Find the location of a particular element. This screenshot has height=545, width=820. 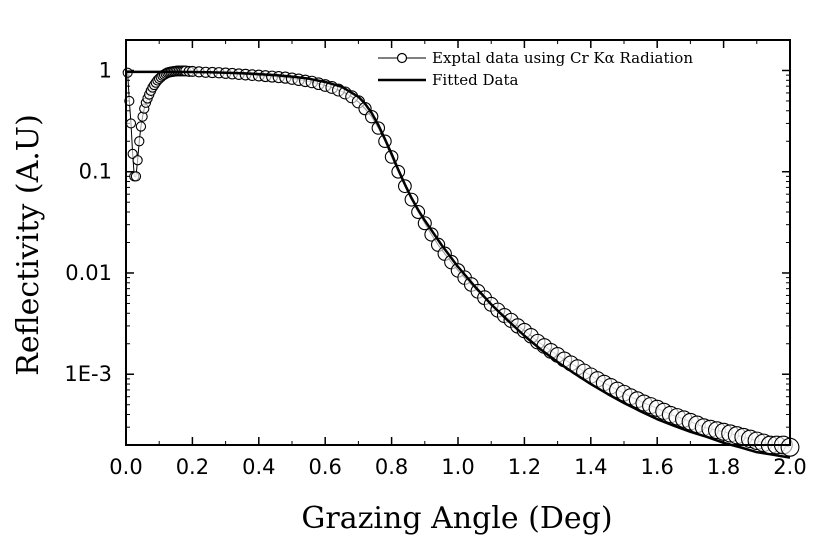

x-axis-title: Grazing Angle (Deg) is located at coordinates (456, 518).